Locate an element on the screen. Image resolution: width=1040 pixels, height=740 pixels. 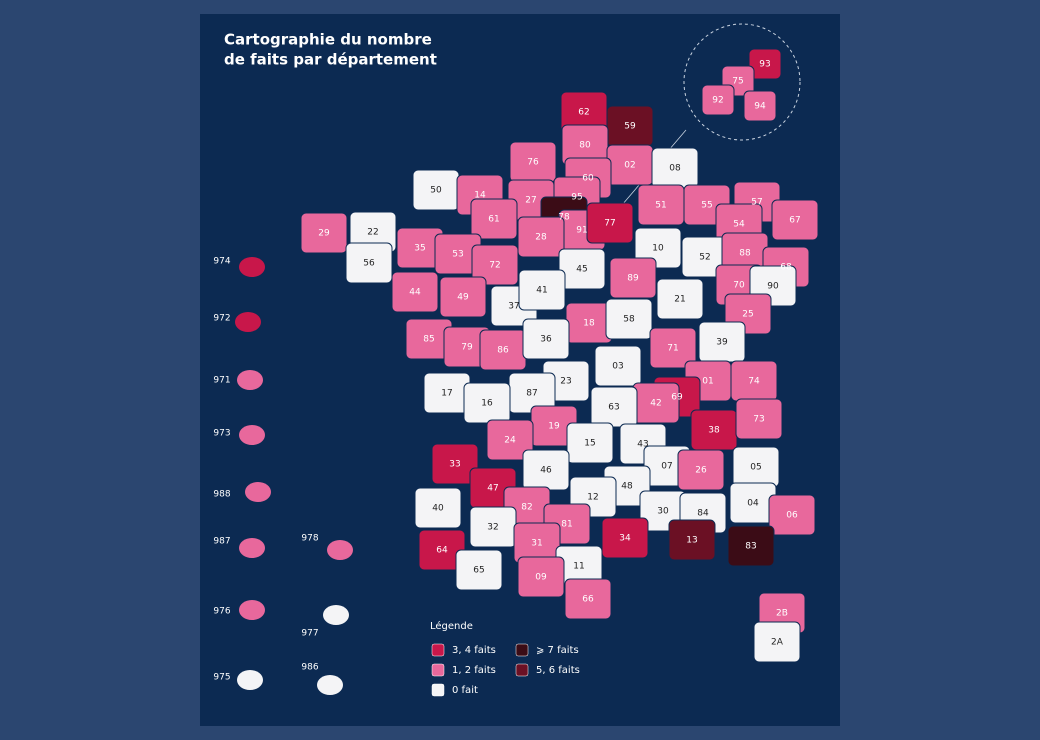
overseas-code: 976 is located at coordinates (221, 612).